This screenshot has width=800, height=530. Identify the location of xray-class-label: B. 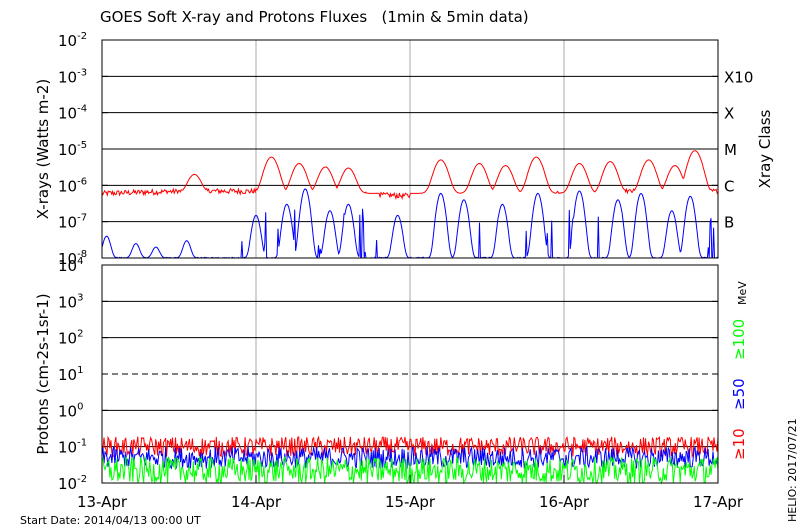
(729, 223).